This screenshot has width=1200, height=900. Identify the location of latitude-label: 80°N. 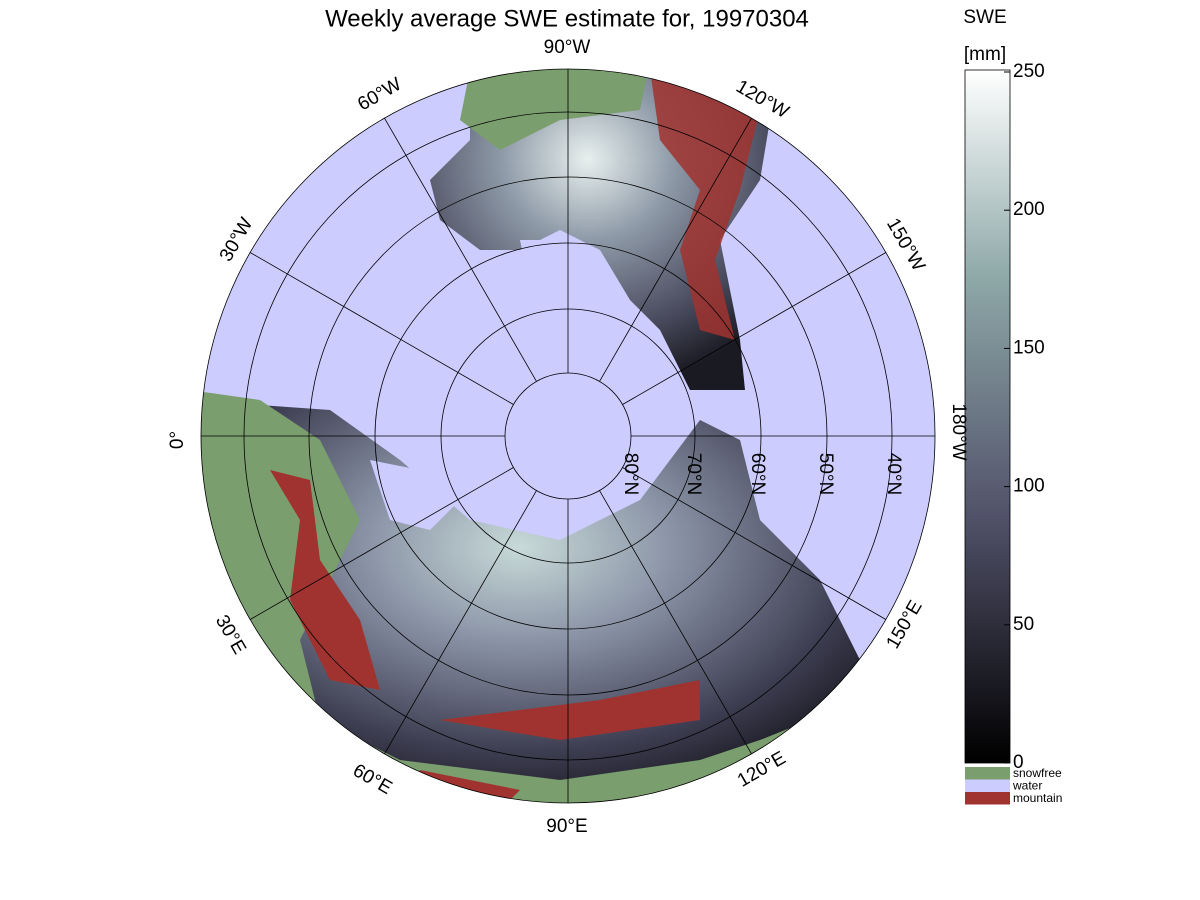
(630, 474).